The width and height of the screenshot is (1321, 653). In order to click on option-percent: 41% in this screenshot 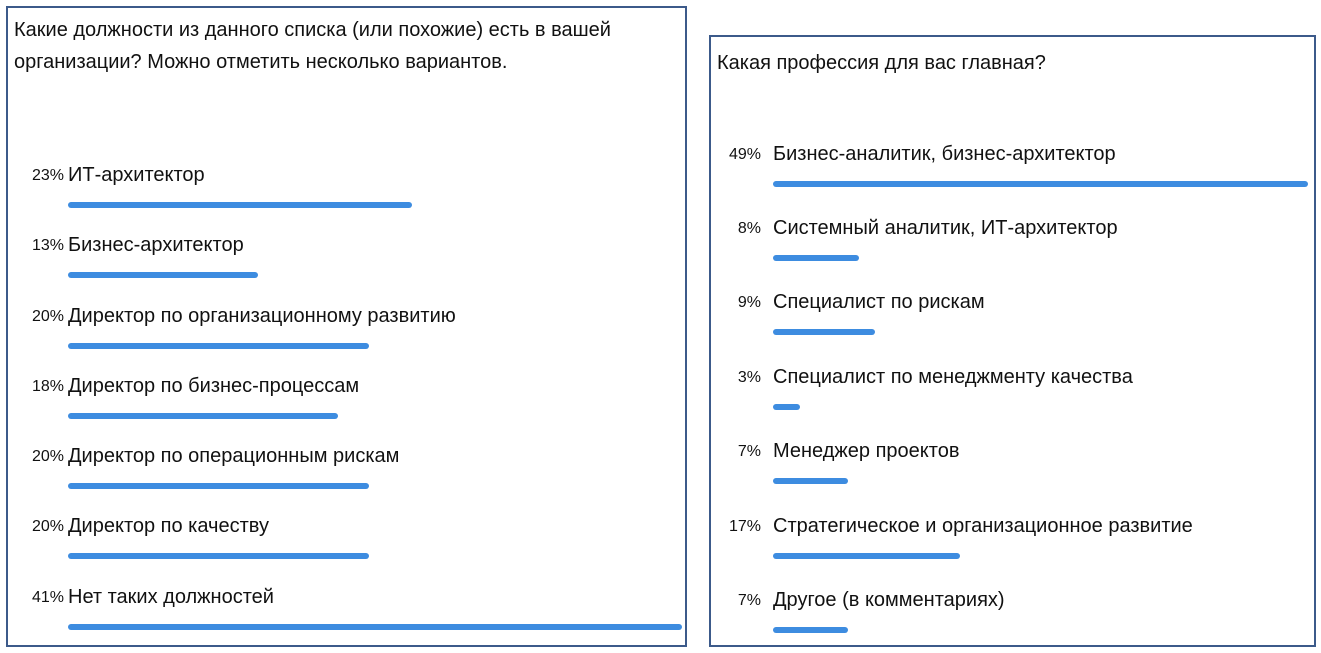, I will do `click(47, 597)`.